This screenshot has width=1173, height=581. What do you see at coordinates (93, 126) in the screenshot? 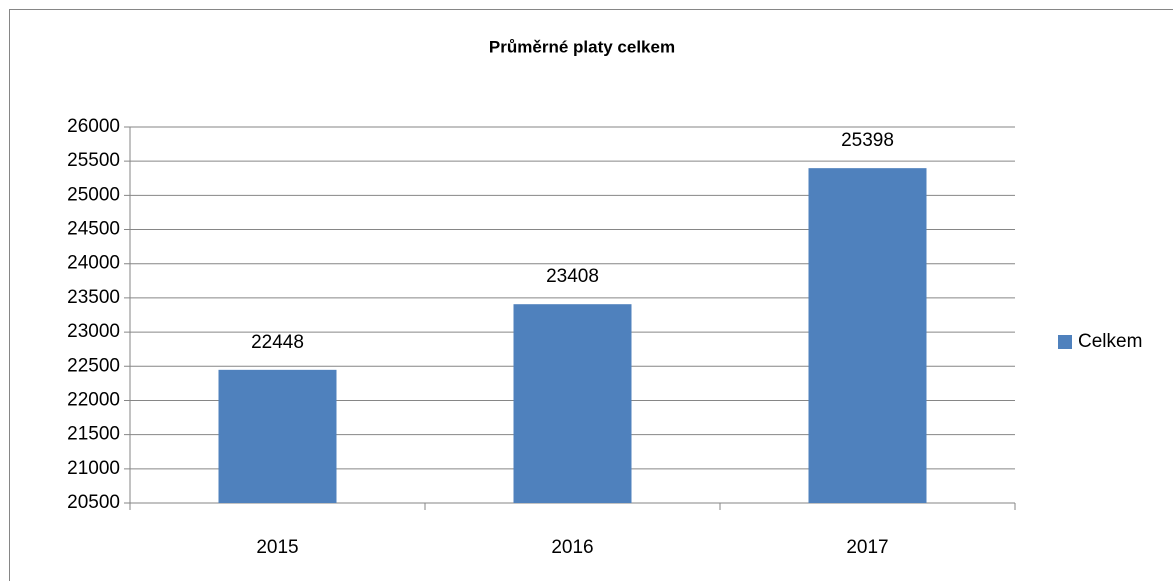
I see `y-tick-label: 26000` at bounding box center [93, 126].